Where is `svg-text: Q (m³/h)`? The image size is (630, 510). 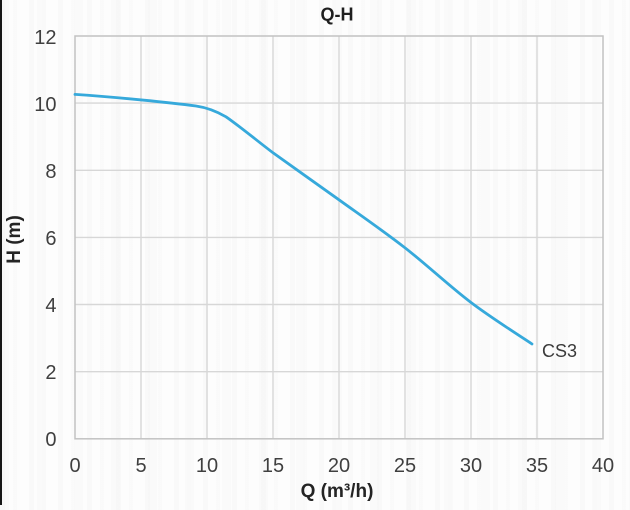
svg-text: Q (m³/h) is located at coordinates (337, 491).